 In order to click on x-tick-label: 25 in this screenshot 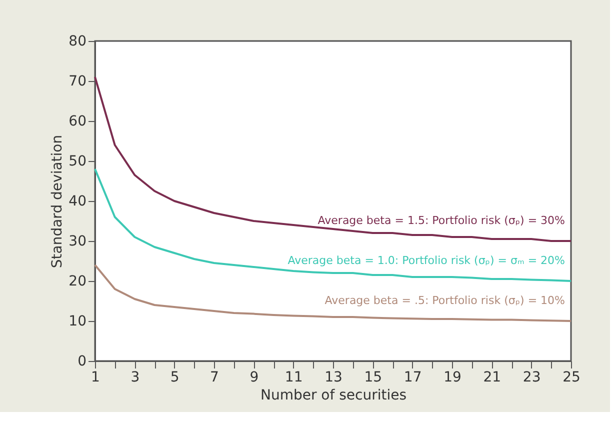, I will do `click(571, 378)`.